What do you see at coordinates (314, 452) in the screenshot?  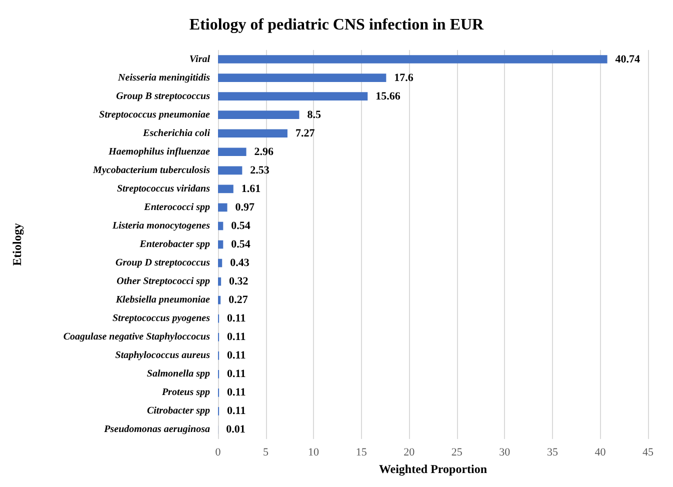 I see `x-tick-label: 10` at bounding box center [314, 452].